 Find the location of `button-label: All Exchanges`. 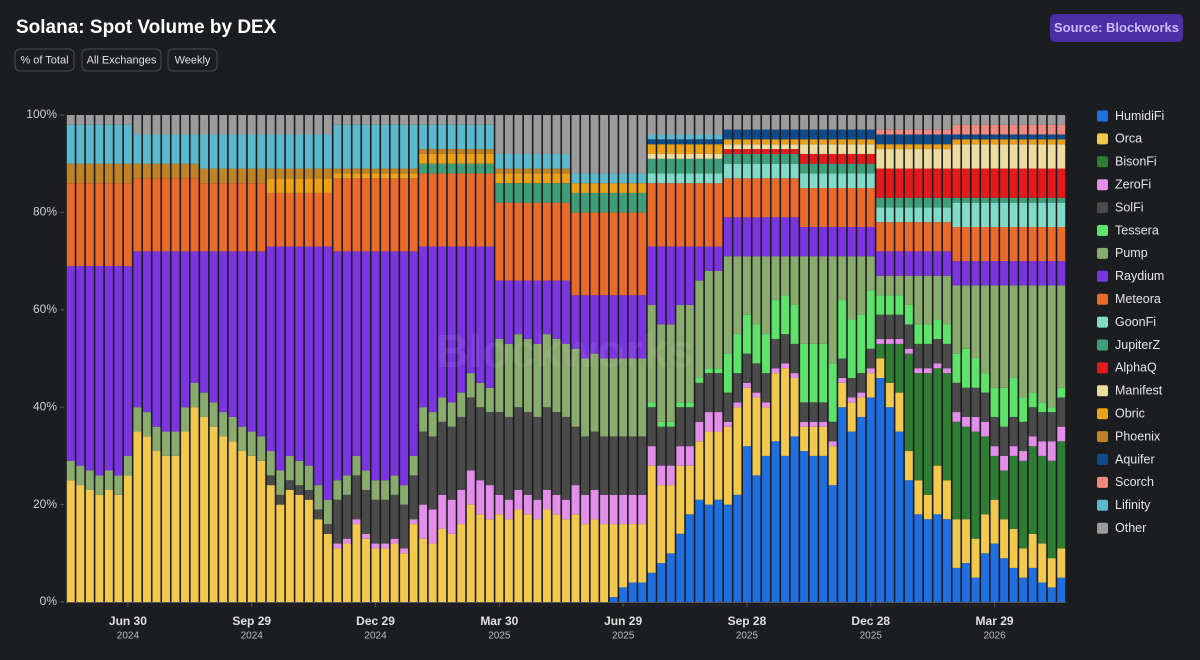

button-label: All Exchanges is located at coordinates (122, 60).